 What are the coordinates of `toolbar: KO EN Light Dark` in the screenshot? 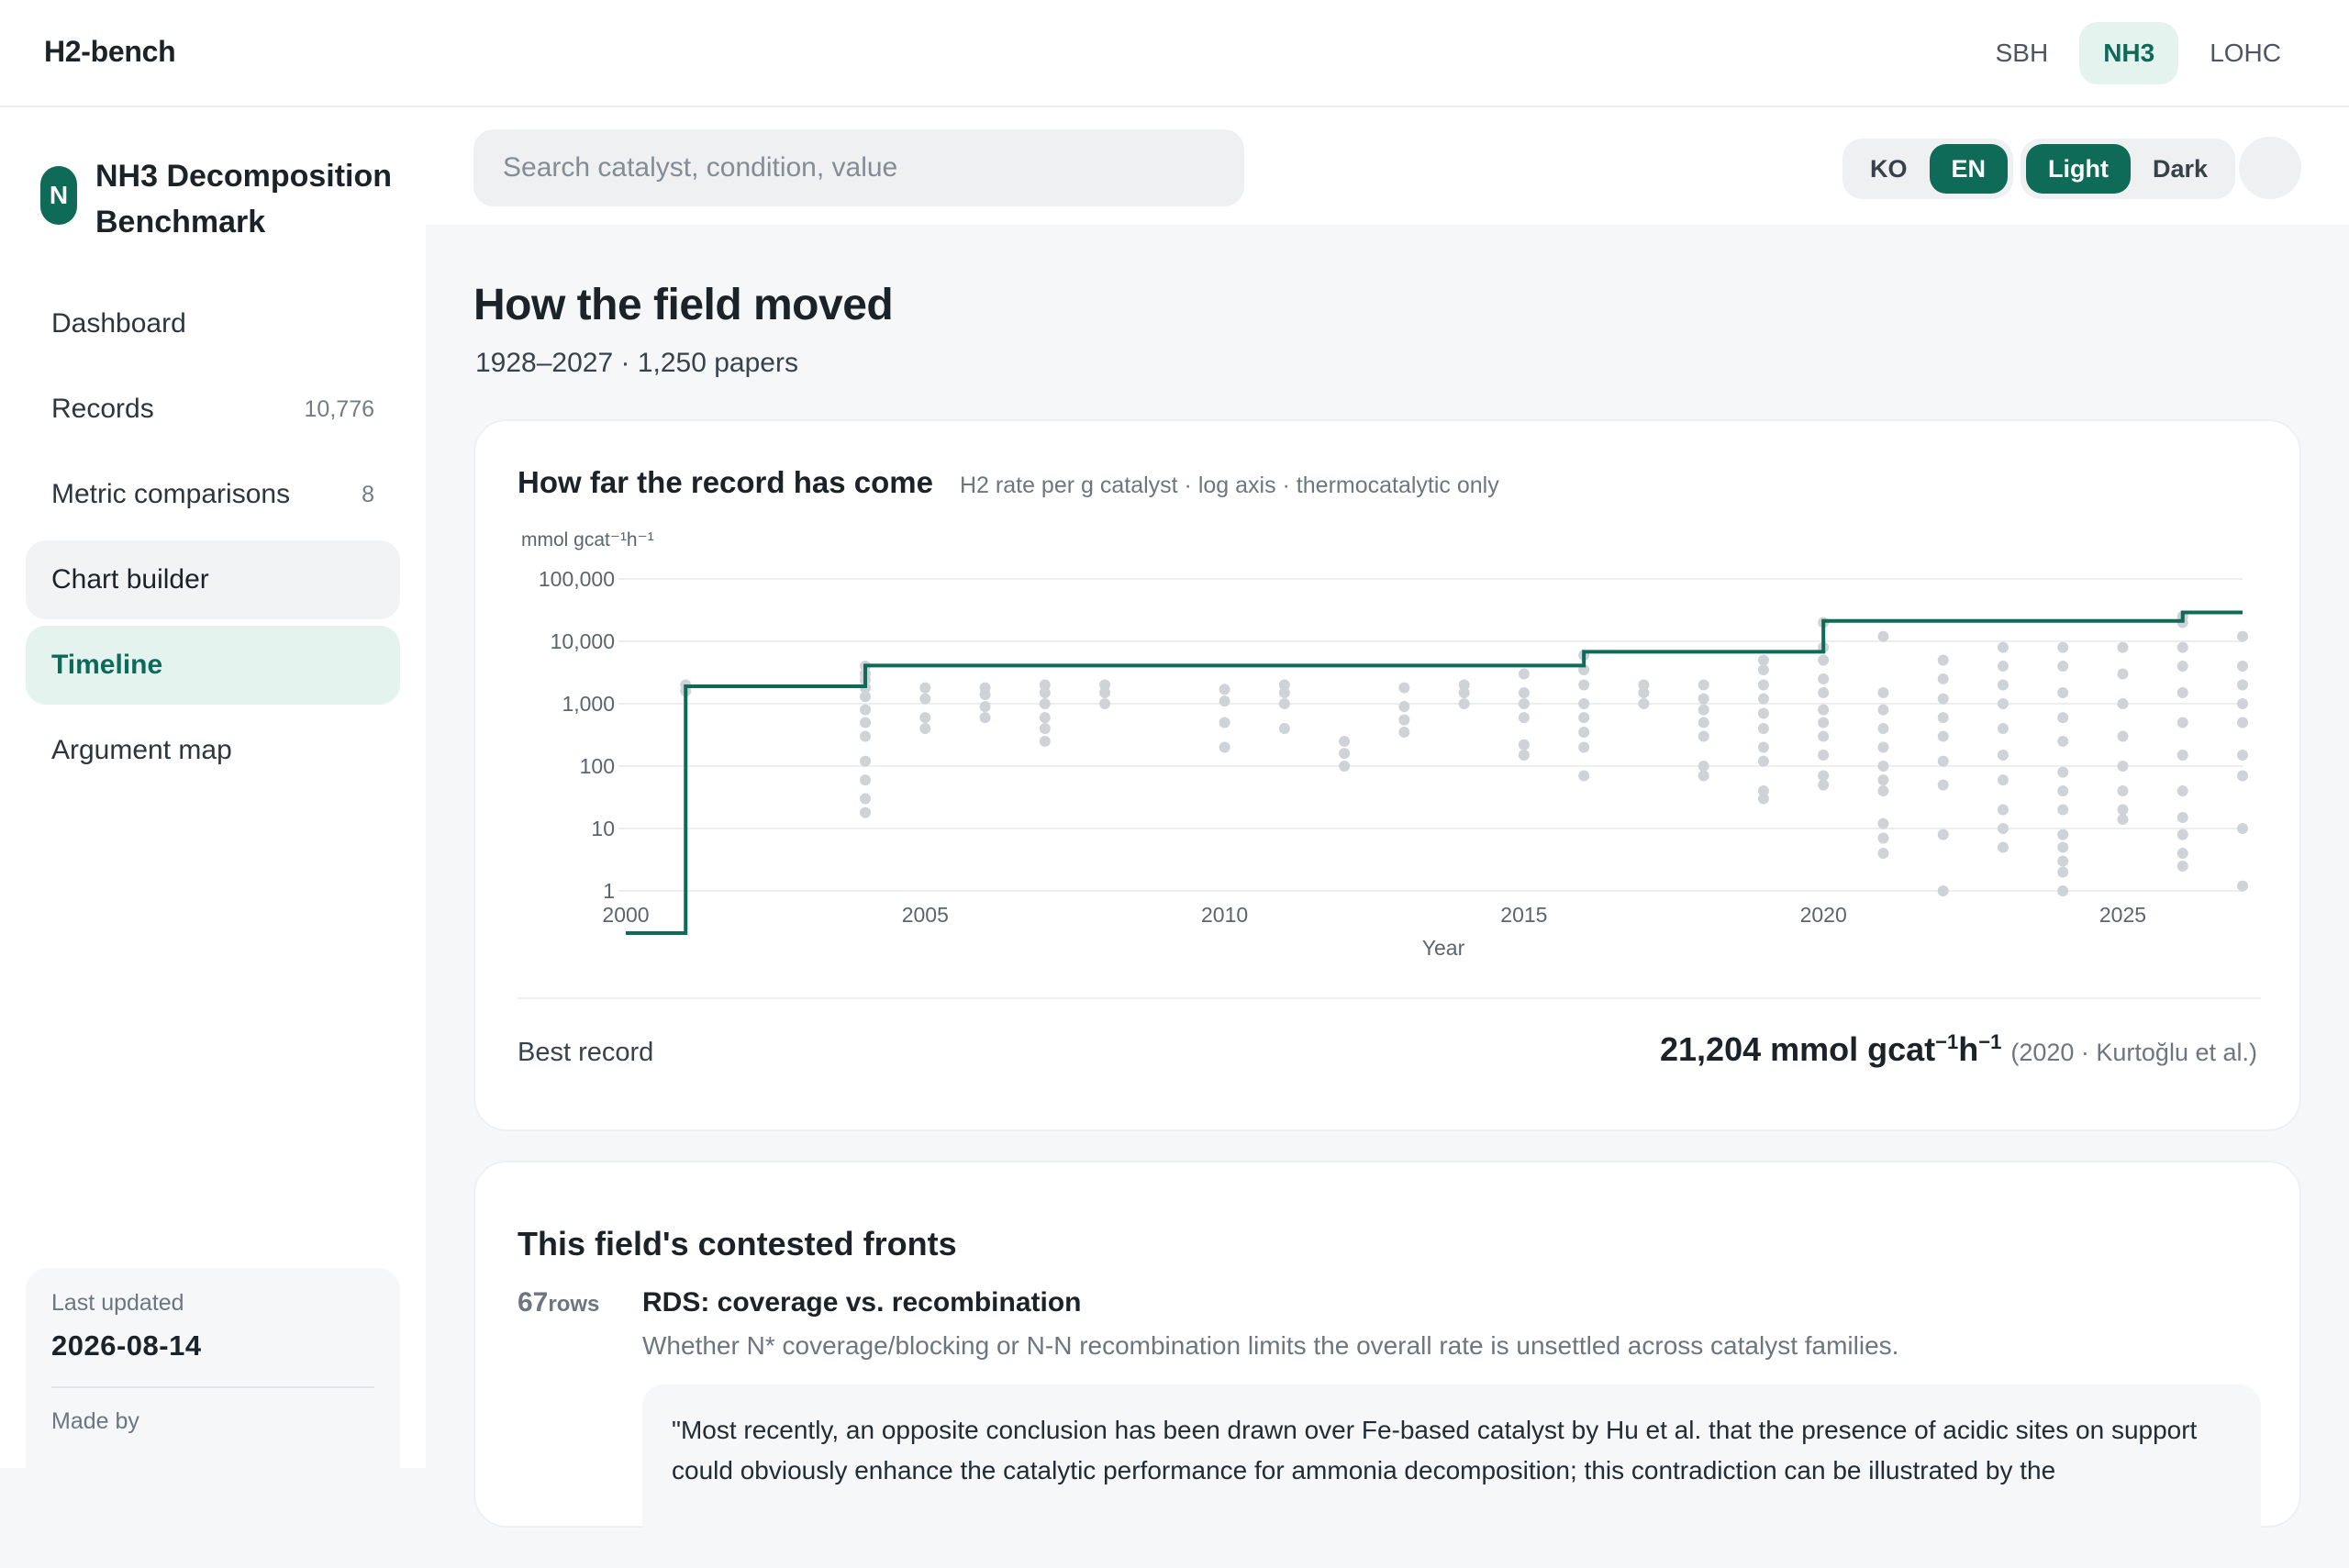 It's located at (1387, 166).